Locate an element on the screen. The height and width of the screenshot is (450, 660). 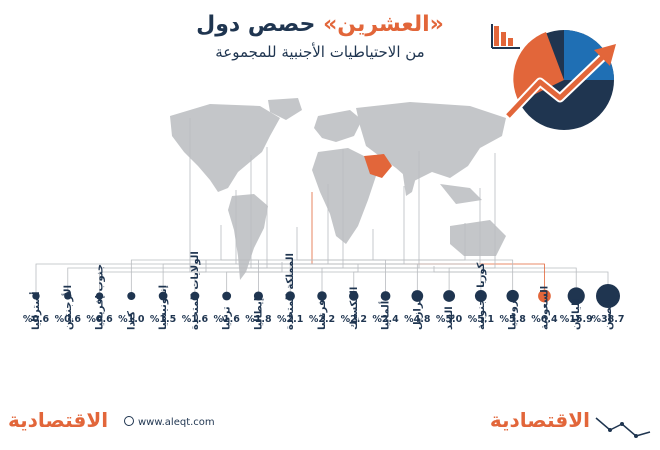
website-url: www.aleqt.com is located at coordinates (169, 422).